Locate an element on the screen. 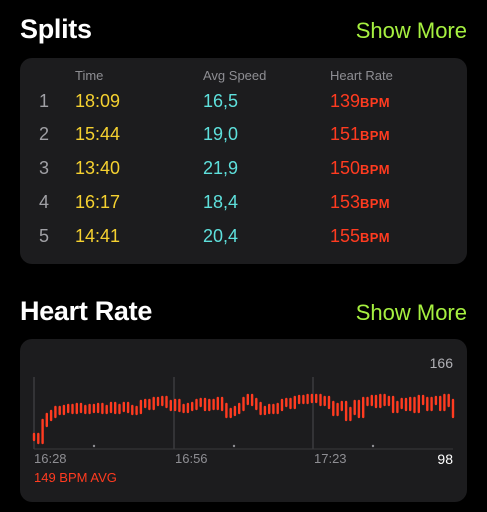 This screenshot has width=487, height=512. split-index: 5 is located at coordinates (44, 236).